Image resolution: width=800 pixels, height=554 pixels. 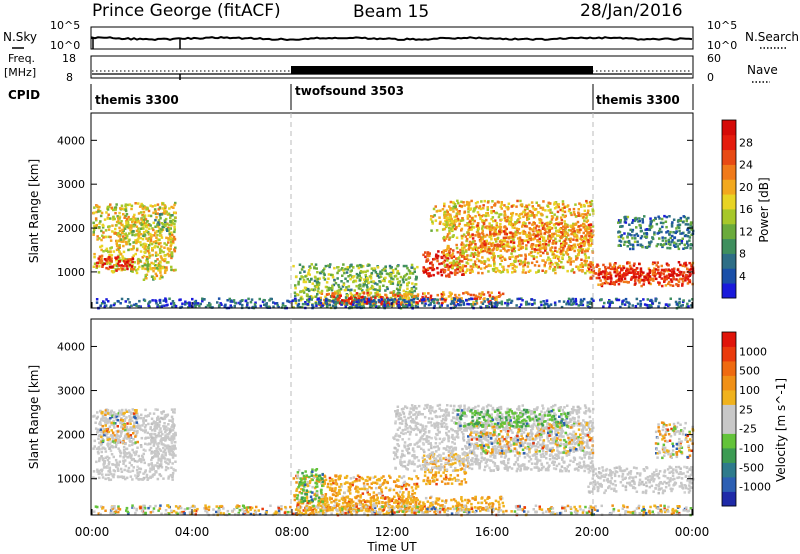 I want to click on power-colorbar-tick-0: 4, so click(x=742, y=276).